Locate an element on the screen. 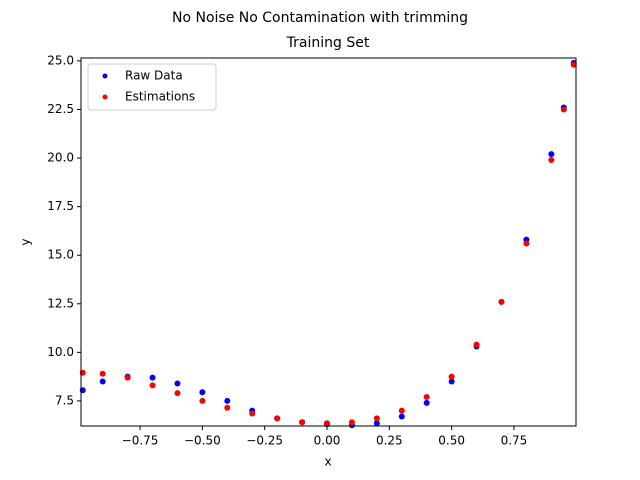  y-tick-label: 7.5 is located at coordinates (64, 400).